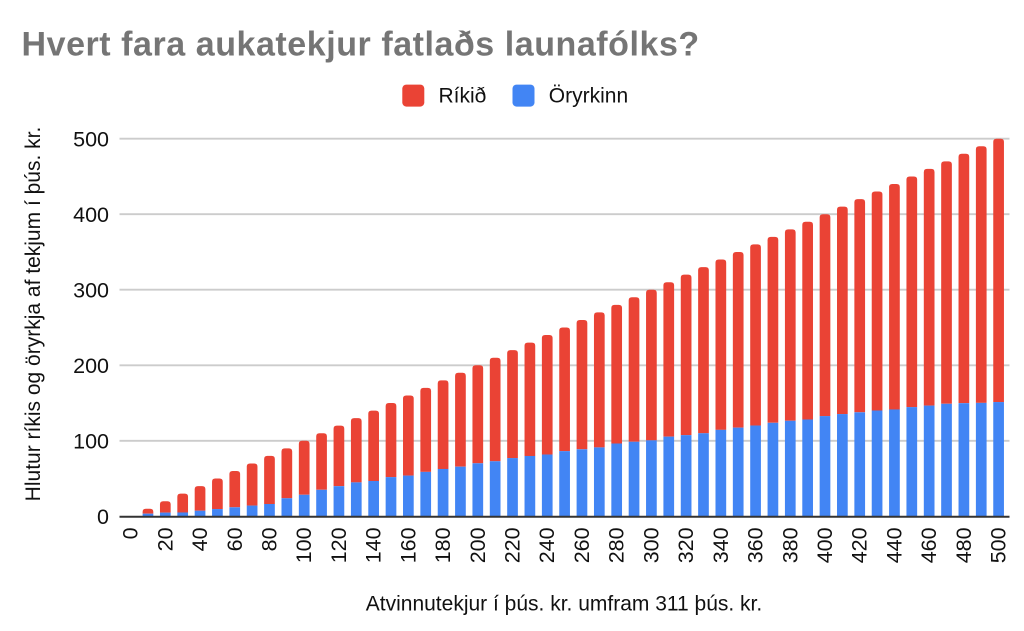 The width and height of the screenshot is (1024, 631). Describe the element at coordinates (547, 545) in the screenshot. I see `svg-text: 240` at that location.